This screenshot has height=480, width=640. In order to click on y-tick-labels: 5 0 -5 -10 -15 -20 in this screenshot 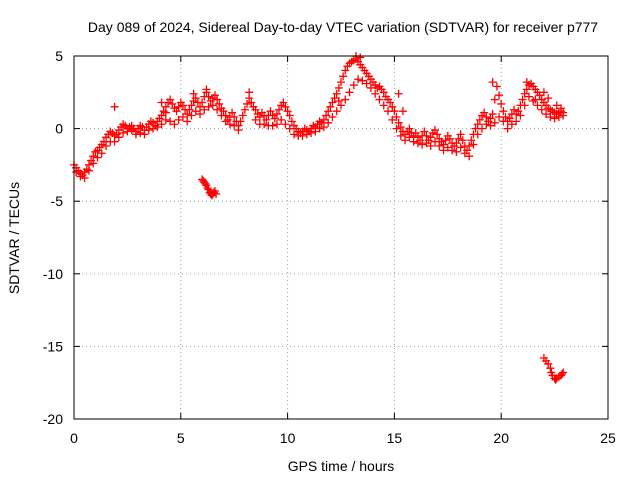, I will do `click(53, 237)`.